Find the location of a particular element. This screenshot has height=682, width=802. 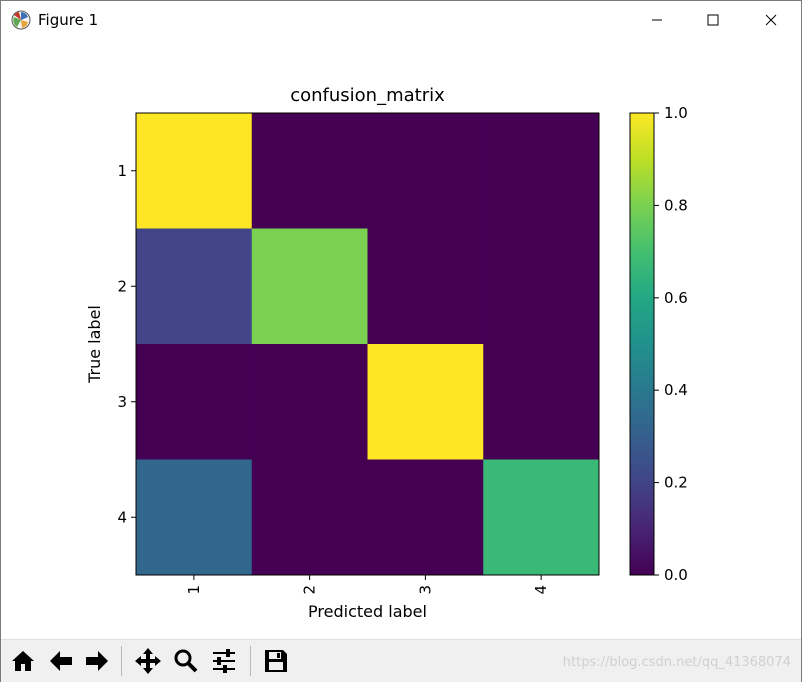

configure-subplots-button is located at coordinates (224, 661).